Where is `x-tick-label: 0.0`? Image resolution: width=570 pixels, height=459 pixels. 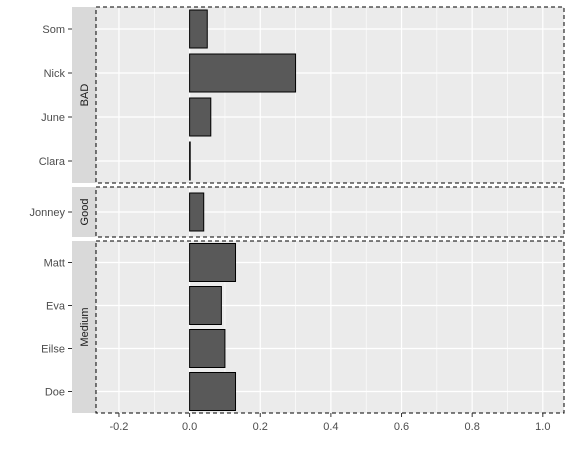
x-tick-label: 0.0 is located at coordinates (189, 427).